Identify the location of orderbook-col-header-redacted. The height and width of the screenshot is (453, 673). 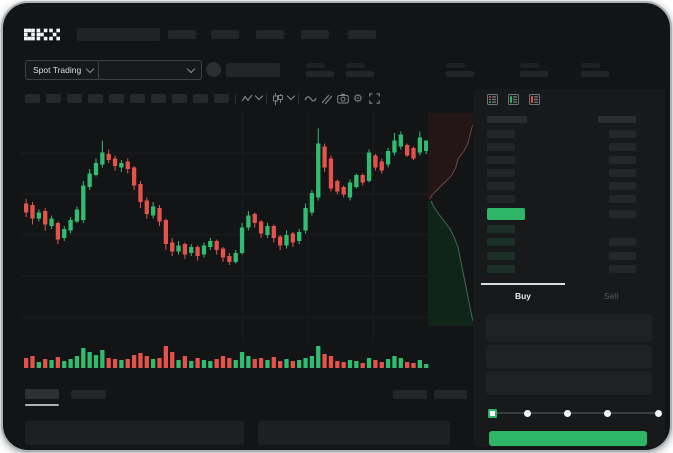
(507, 119).